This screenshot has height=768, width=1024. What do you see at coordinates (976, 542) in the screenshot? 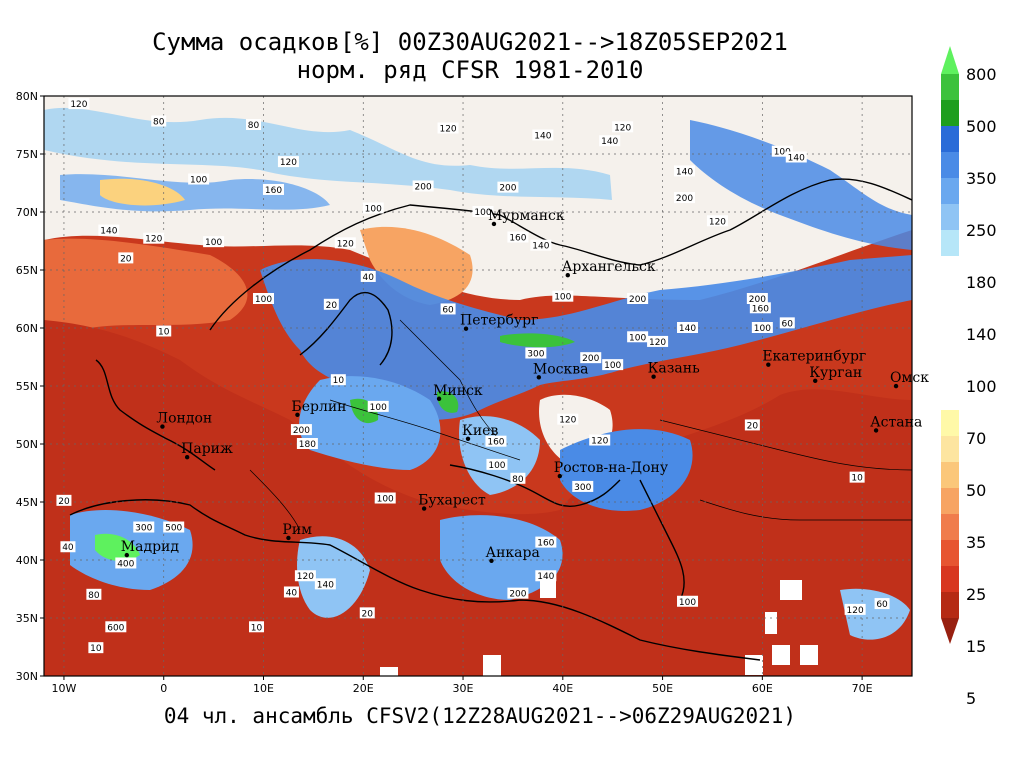
I see `legend-label: 35` at bounding box center [976, 542].